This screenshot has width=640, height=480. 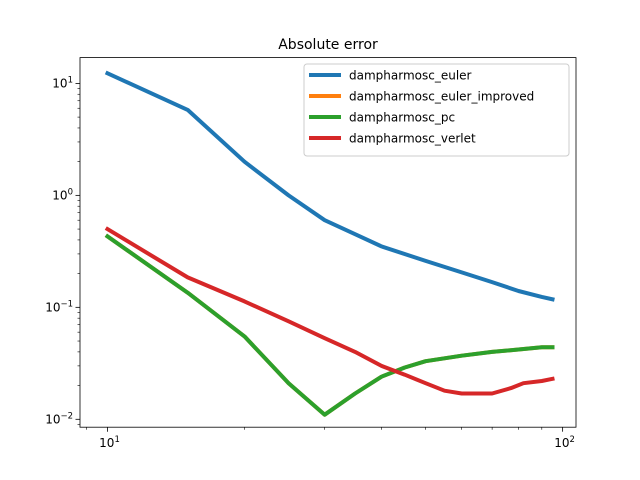 I want to click on y-tick-label: 10⁻², so click(x=59, y=418).